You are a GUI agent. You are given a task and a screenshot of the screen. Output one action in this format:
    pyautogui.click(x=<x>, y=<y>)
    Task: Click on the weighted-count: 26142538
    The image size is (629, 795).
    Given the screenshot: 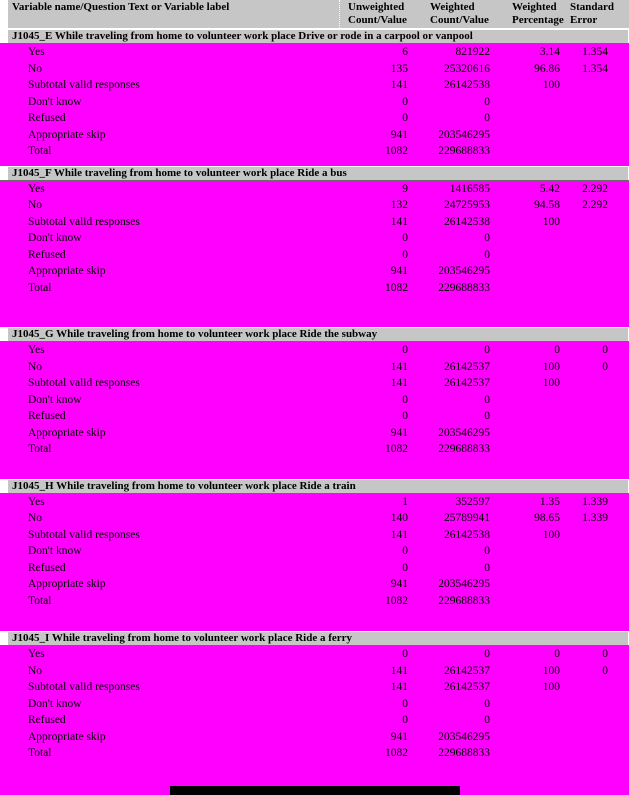 What is the action you would take?
    pyautogui.click(x=467, y=221)
    